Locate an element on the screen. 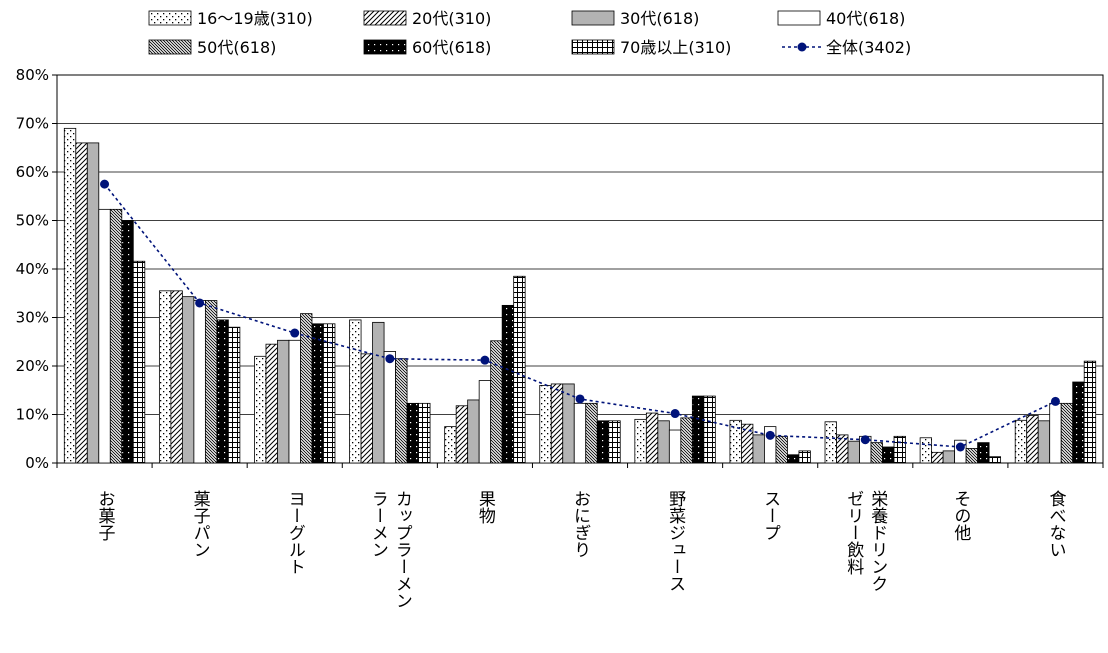  bar-20代(310)-2 is located at coordinates (271, 403).